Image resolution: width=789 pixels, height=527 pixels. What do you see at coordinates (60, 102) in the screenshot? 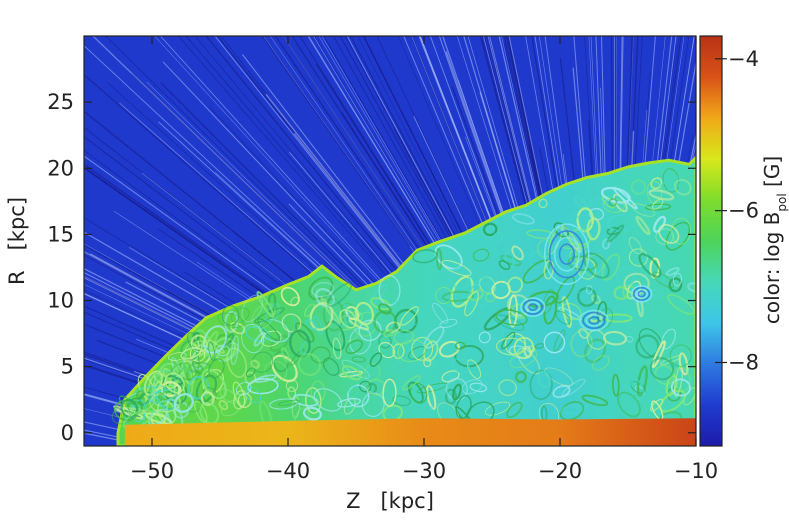
I see `y-tick-label: 25` at bounding box center [60, 102].